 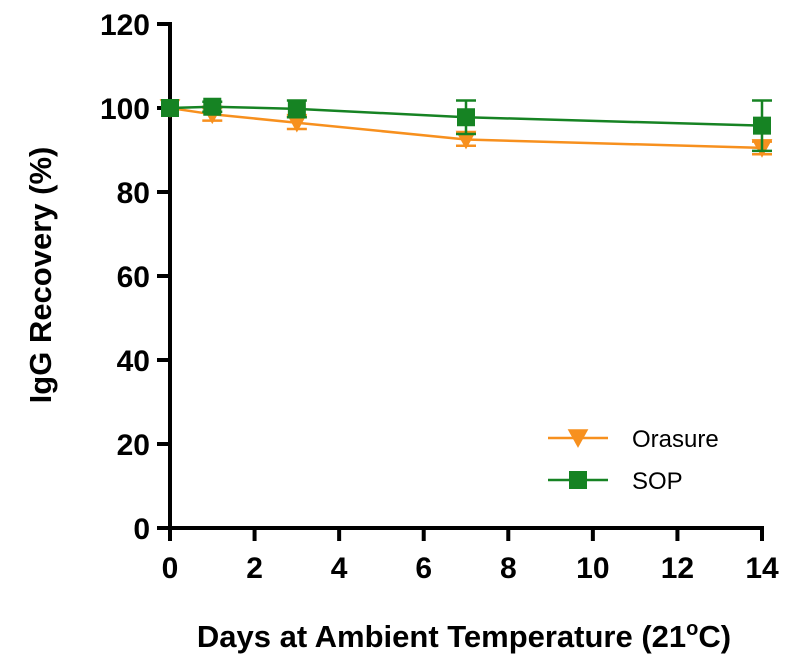 I want to click on y-tick-label: 60, so click(x=133, y=277).